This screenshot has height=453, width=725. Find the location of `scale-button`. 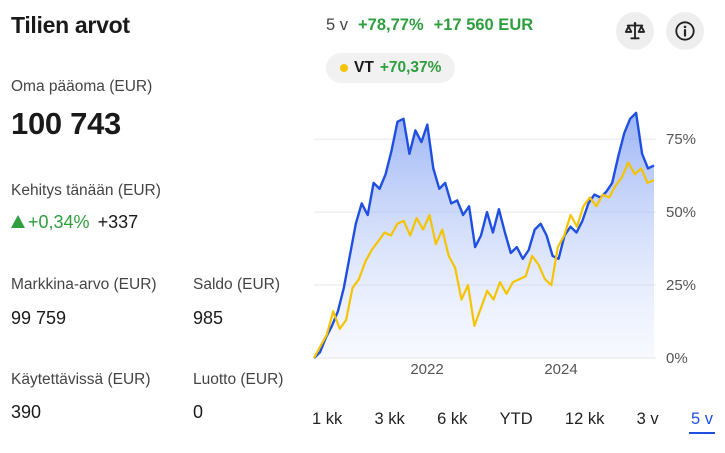

scale-button is located at coordinates (635, 31).